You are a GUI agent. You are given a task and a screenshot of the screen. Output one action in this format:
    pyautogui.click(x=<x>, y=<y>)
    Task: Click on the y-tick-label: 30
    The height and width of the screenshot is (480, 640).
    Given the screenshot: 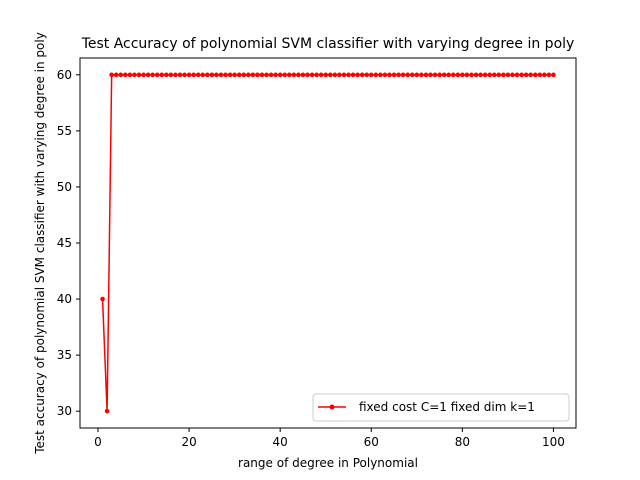 What is the action you would take?
    pyautogui.click(x=64, y=411)
    